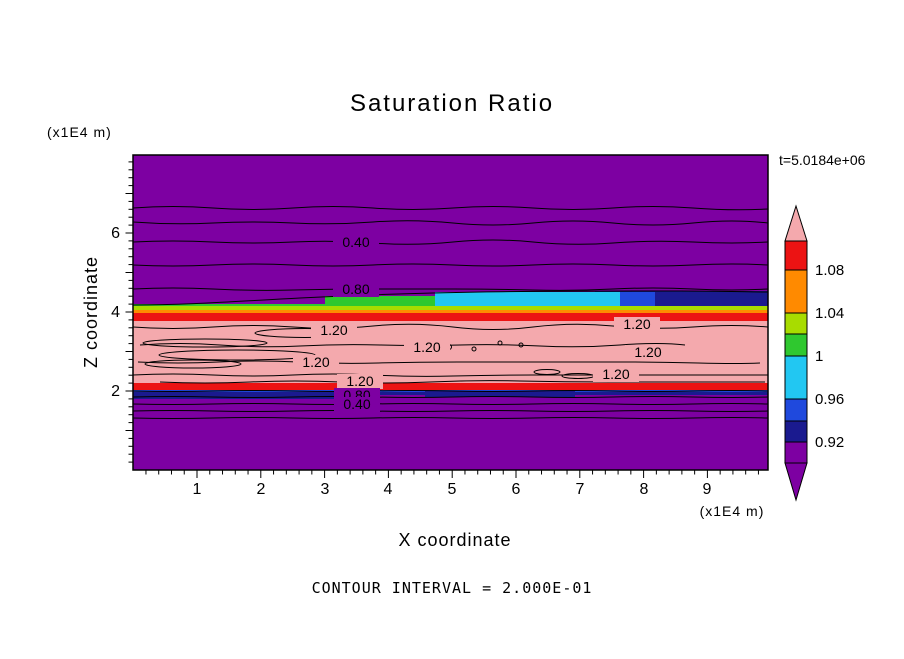  Describe the element at coordinates (450, 309) in the screenshot. I see `band-yellowgreen-strip` at that location.